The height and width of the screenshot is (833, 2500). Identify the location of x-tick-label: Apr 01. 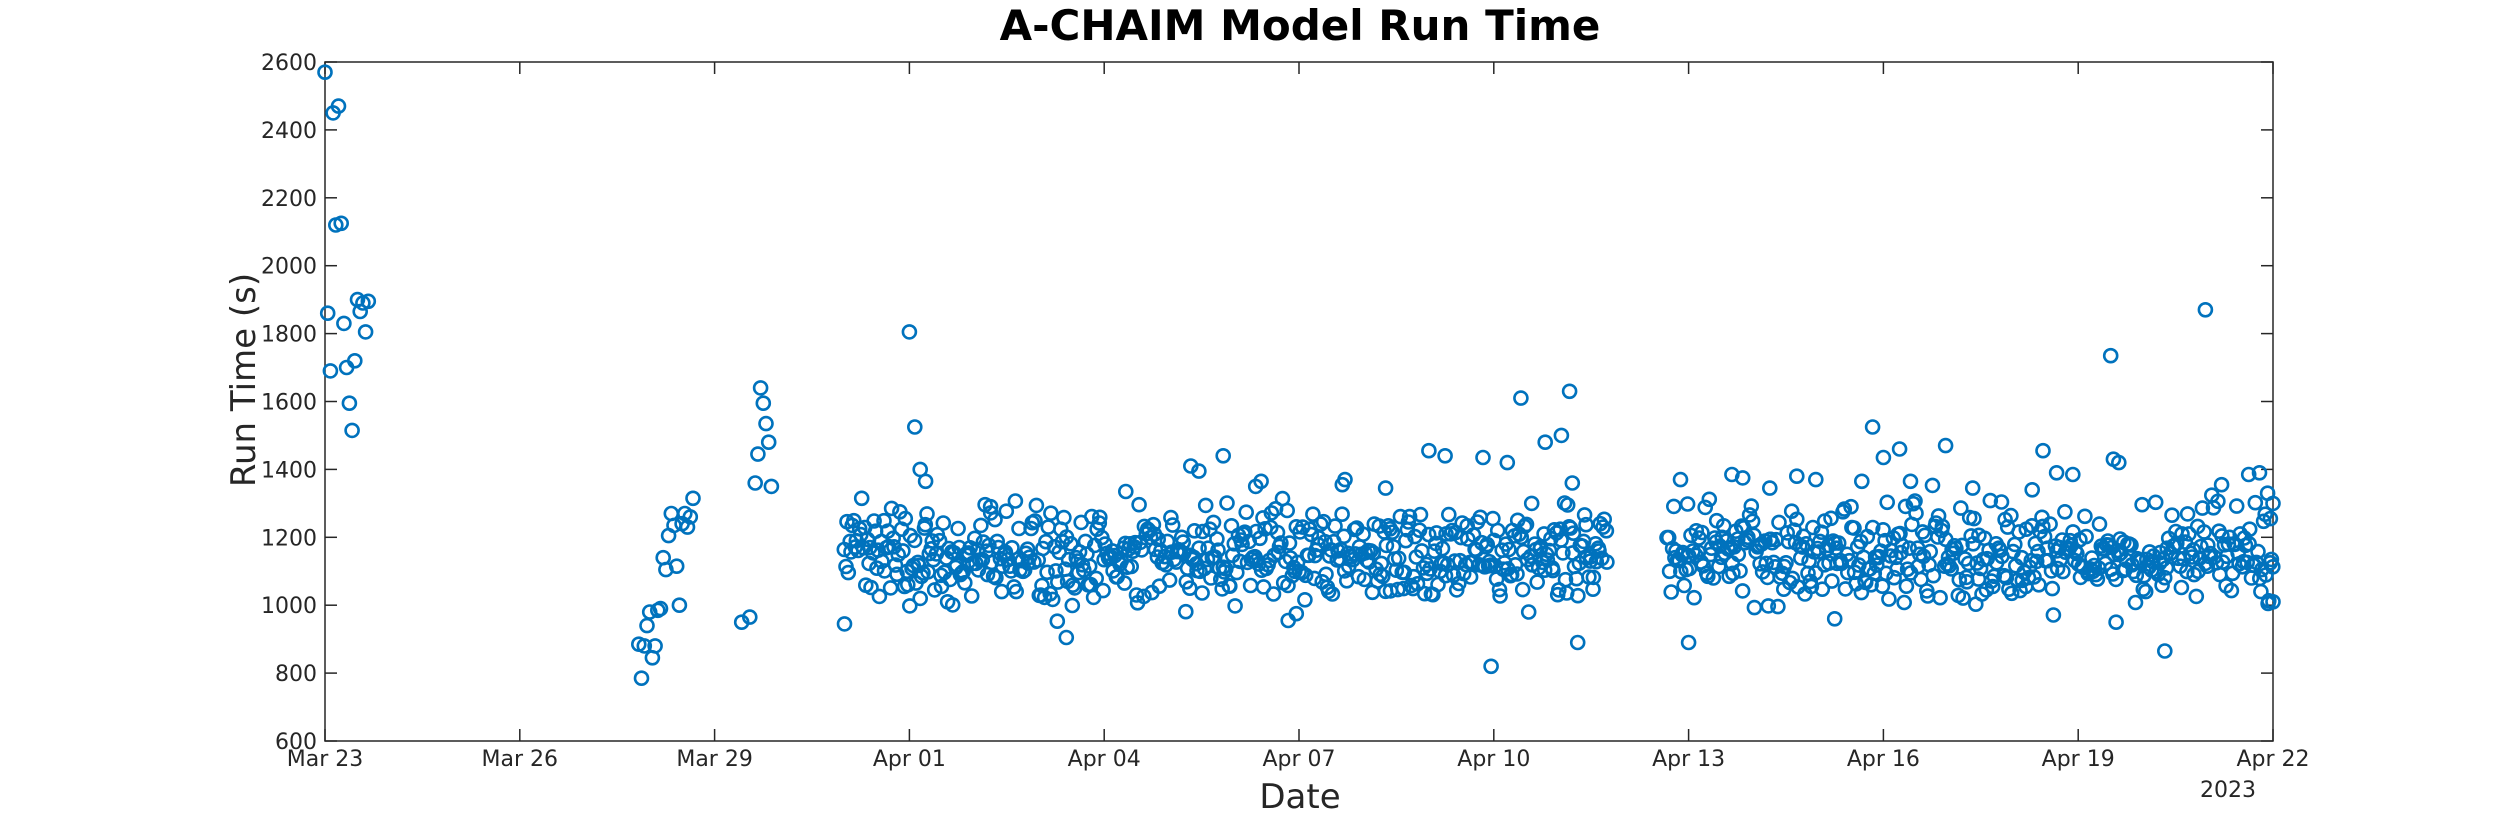
(909, 759).